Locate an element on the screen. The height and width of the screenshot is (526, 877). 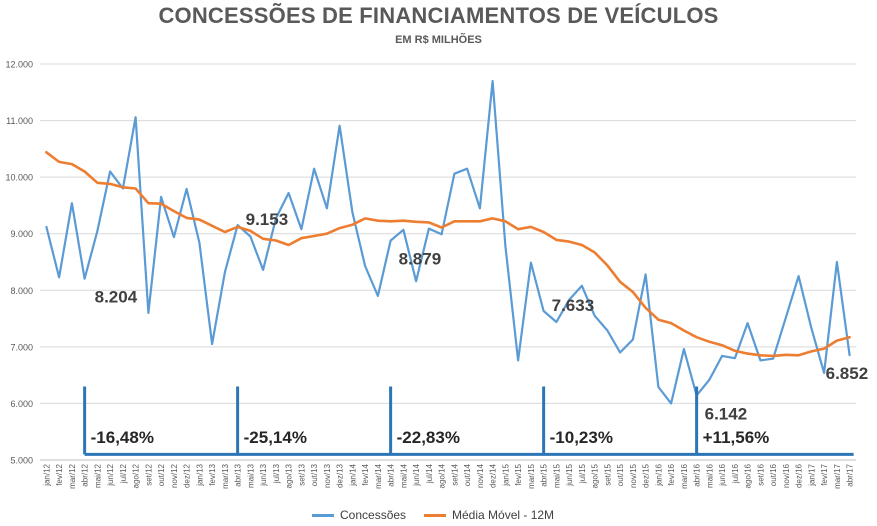
x-tick-label: jan/17 is located at coordinates (811, 474).